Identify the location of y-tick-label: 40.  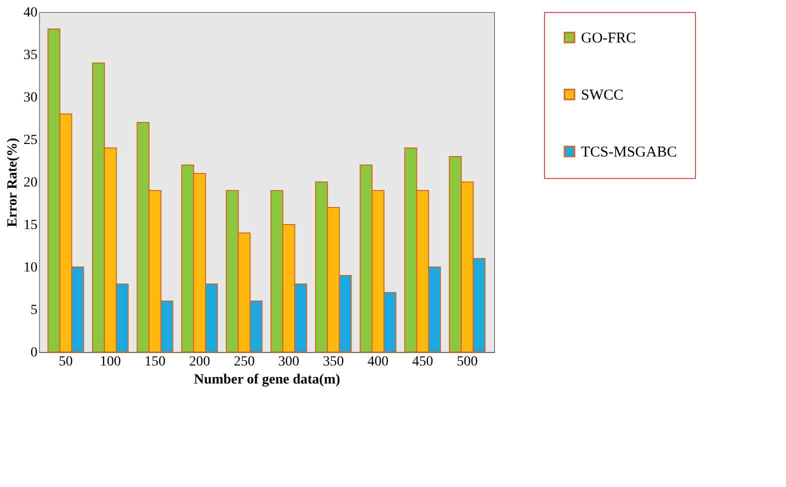
(31, 13).